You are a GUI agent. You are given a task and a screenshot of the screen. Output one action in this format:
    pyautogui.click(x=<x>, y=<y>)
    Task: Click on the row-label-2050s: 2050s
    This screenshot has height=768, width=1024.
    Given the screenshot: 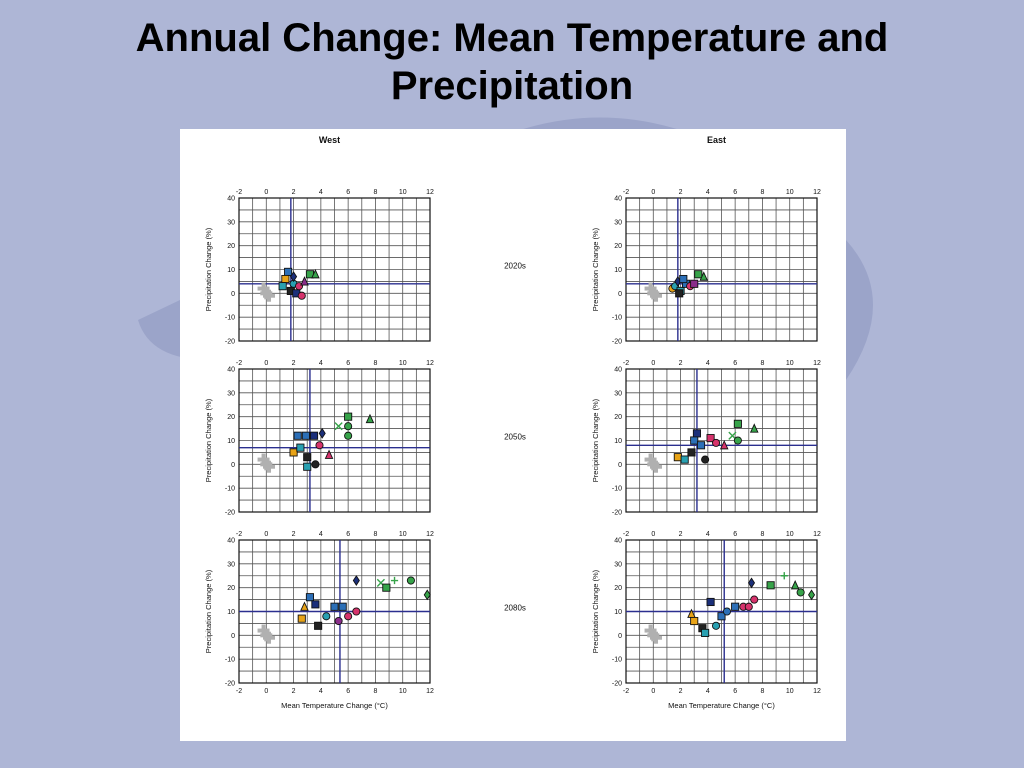 What is the action you would take?
    pyautogui.click(x=515, y=437)
    